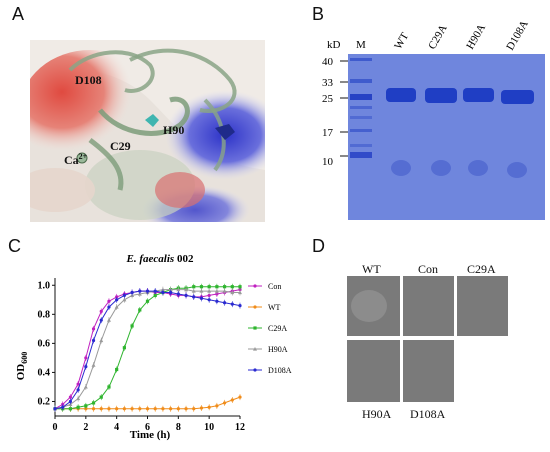  What do you see at coordinates (482, 306) in the screenshot?
I see `plate-c29a` at bounding box center [482, 306].